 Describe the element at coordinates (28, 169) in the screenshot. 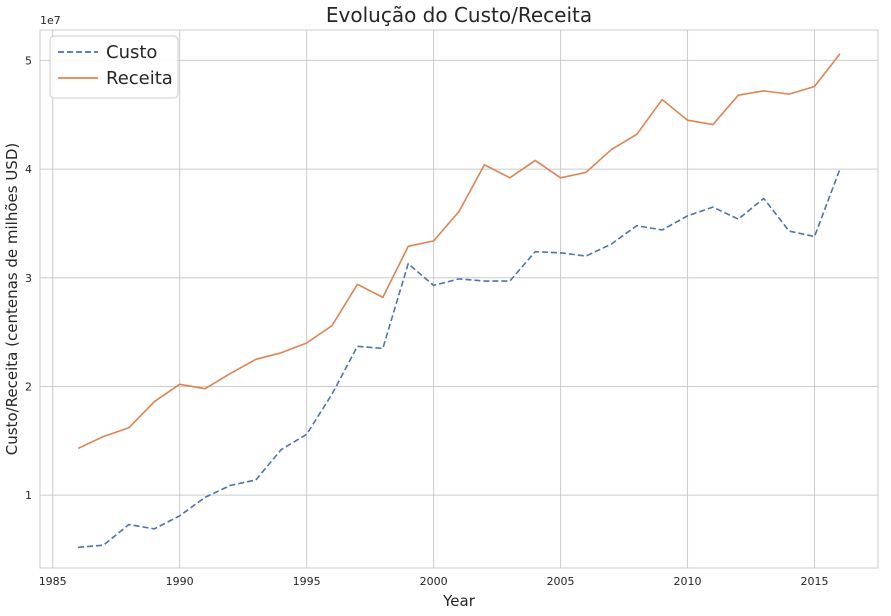

I see `y-tick-label: 4` at that location.